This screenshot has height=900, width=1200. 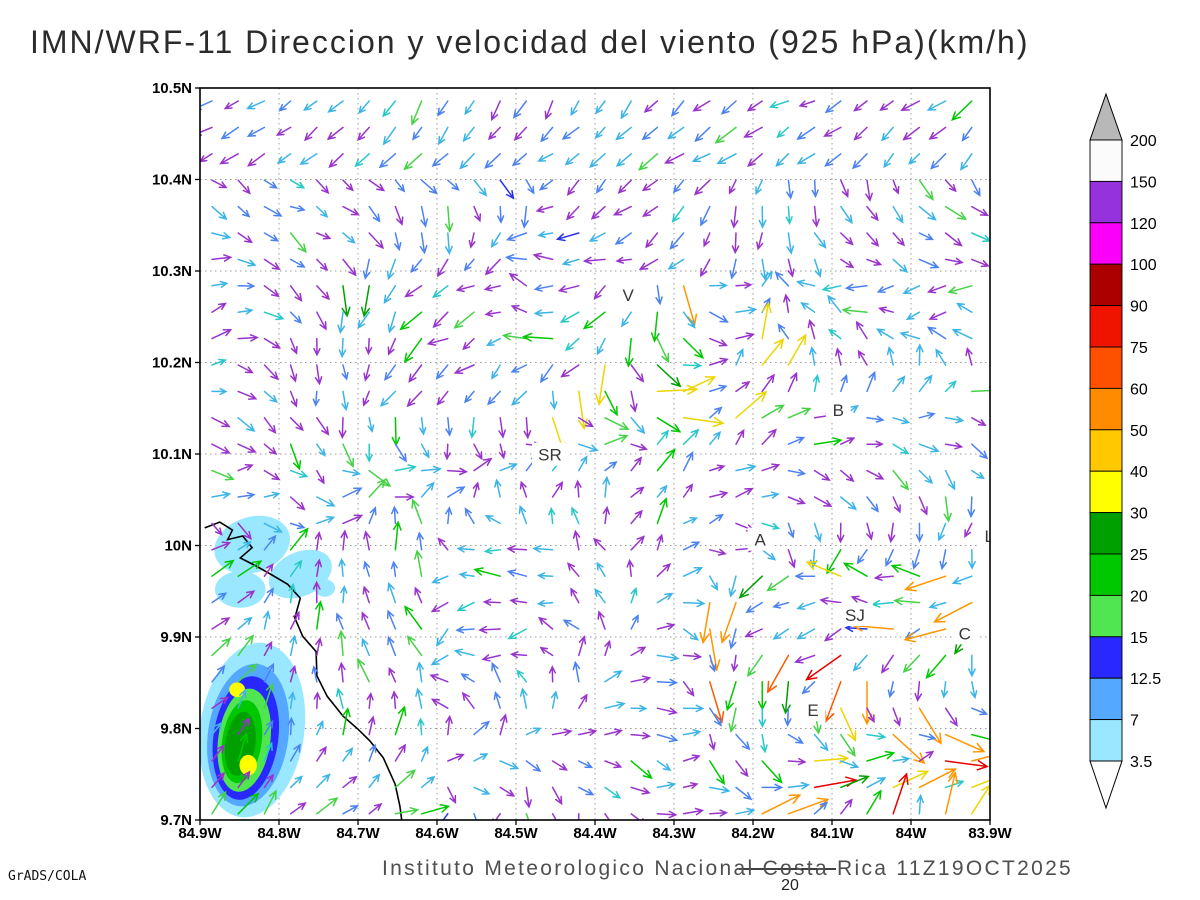 I want to click on colorbar-label: 40, so click(x=1139, y=472).